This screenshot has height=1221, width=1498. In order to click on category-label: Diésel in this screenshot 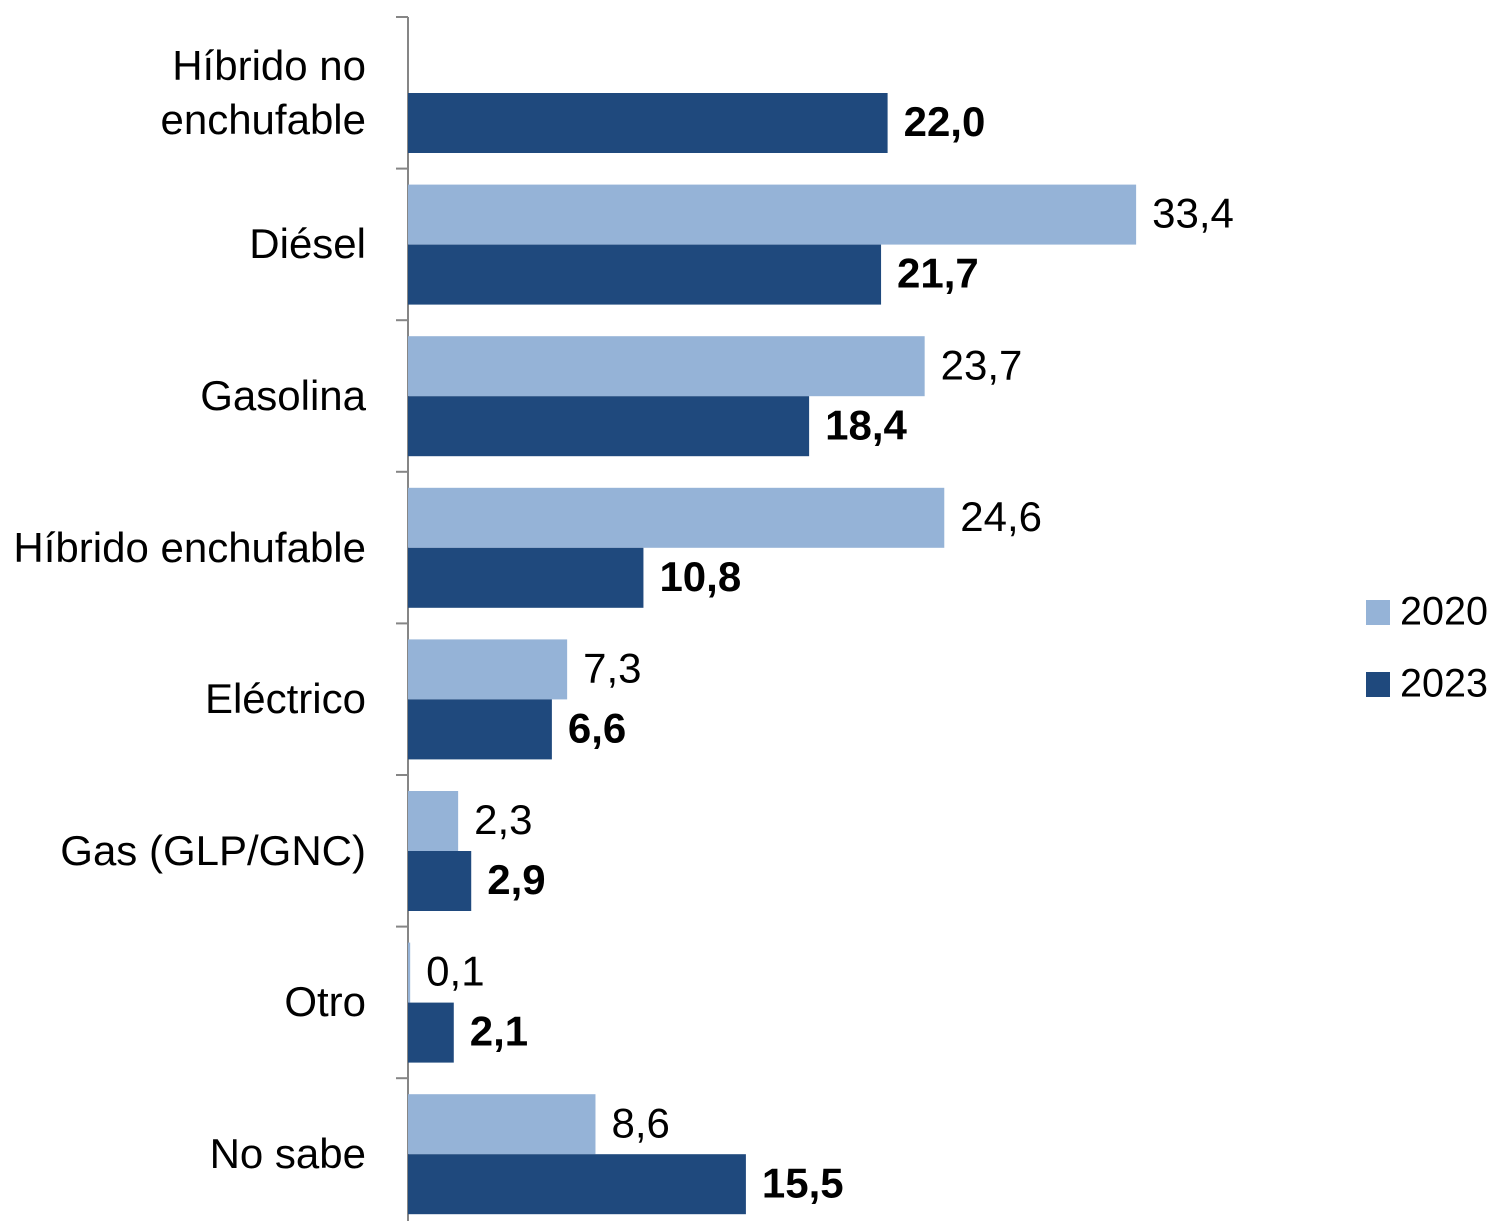, I will do `click(307, 244)`.